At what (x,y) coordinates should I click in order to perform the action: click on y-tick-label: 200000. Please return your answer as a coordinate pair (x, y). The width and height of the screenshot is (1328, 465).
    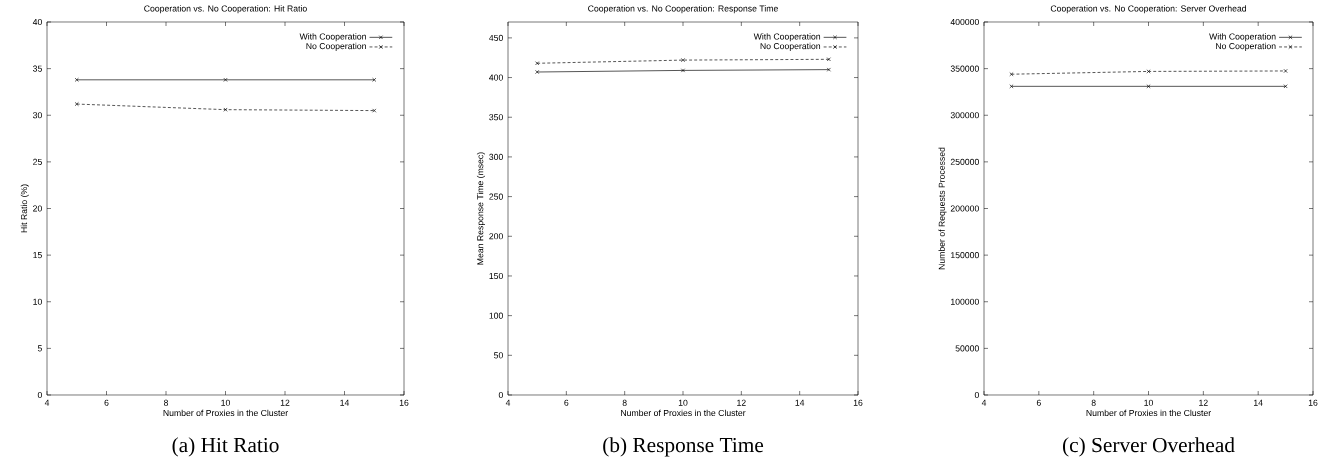
    Looking at the image, I should click on (964, 208).